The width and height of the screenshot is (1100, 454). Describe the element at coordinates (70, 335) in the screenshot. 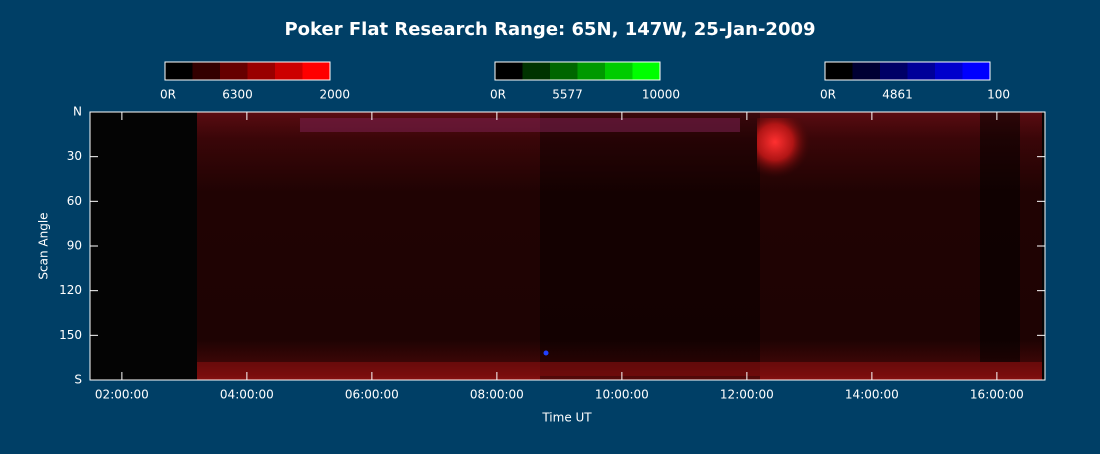

I see `y-tick-label: 150` at that location.